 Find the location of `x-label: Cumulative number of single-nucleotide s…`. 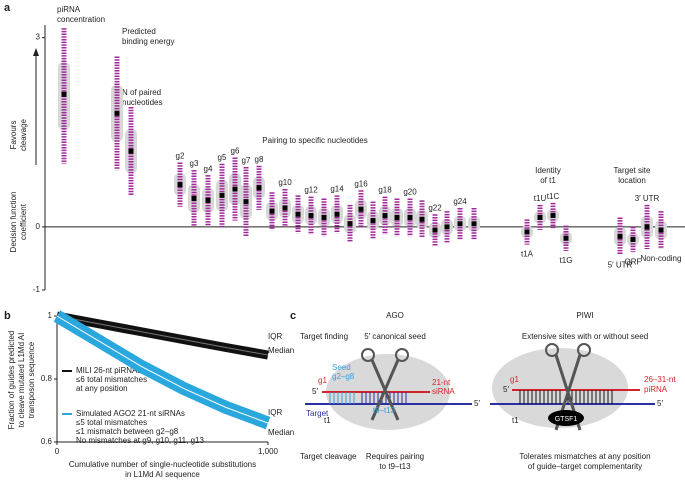

x-label: Cumulative number of single-nucleotide s… is located at coordinates (162, 464).